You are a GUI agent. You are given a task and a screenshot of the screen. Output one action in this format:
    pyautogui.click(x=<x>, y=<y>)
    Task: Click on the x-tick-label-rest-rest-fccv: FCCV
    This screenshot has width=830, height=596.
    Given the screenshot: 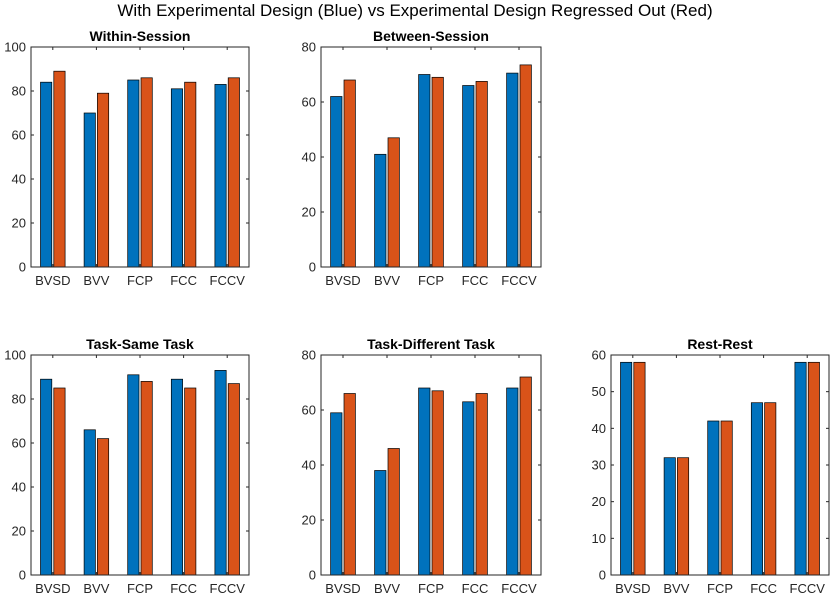 What is the action you would take?
    pyautogui.click(x=808, y=588)
    